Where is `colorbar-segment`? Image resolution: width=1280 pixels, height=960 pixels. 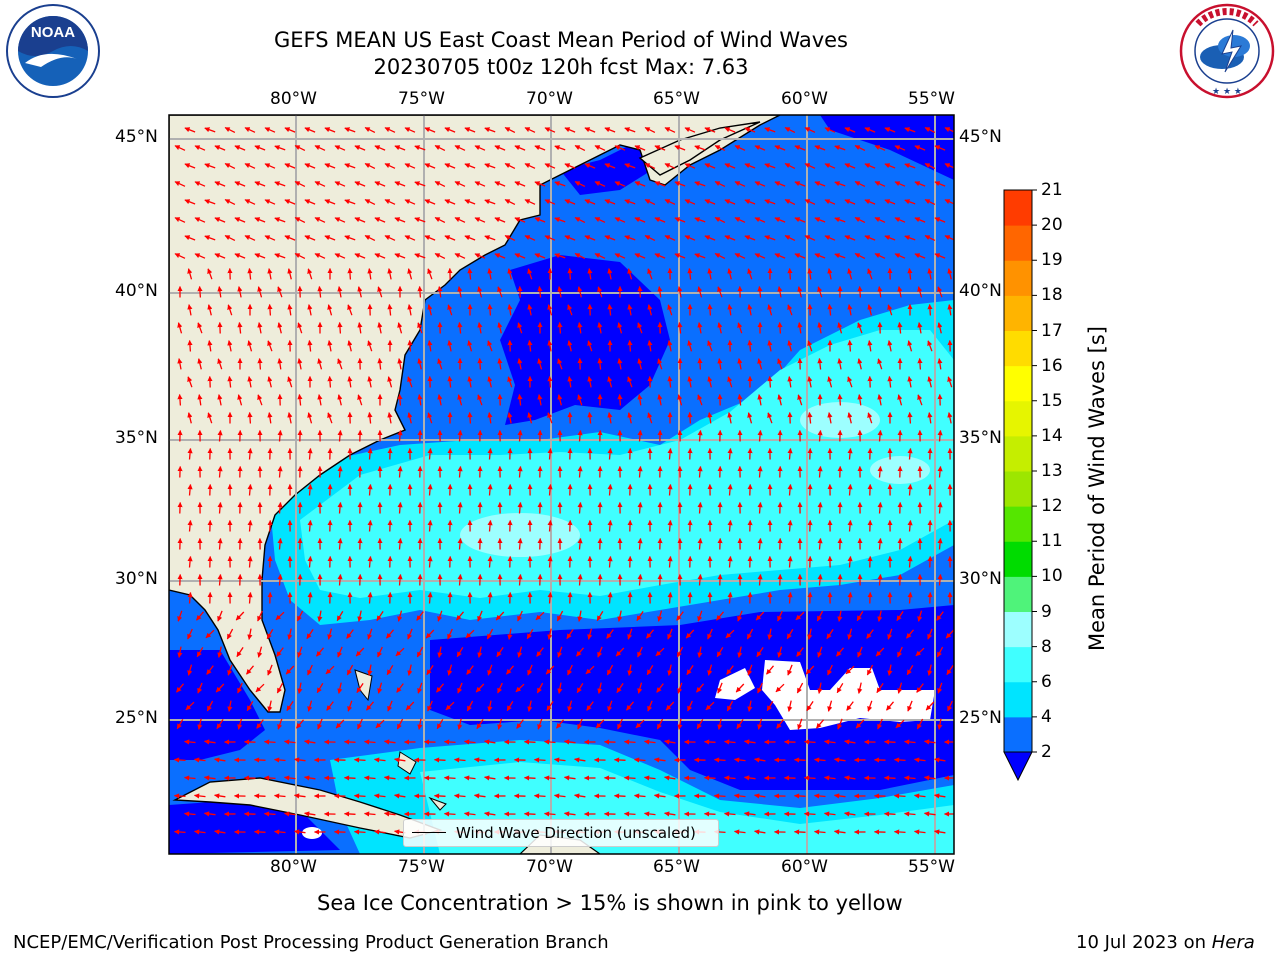 colorbar-segment is located at coordinates (1018, 524).